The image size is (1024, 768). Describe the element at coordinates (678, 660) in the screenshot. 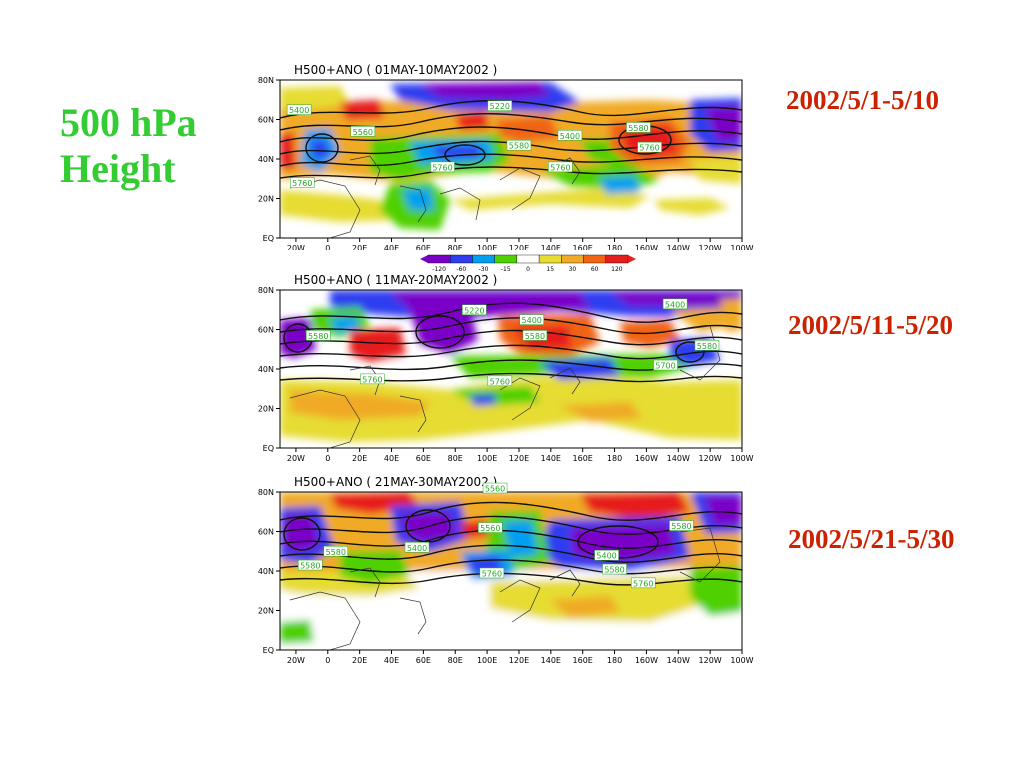

I see `lon-tick-label: 140W` at that location.